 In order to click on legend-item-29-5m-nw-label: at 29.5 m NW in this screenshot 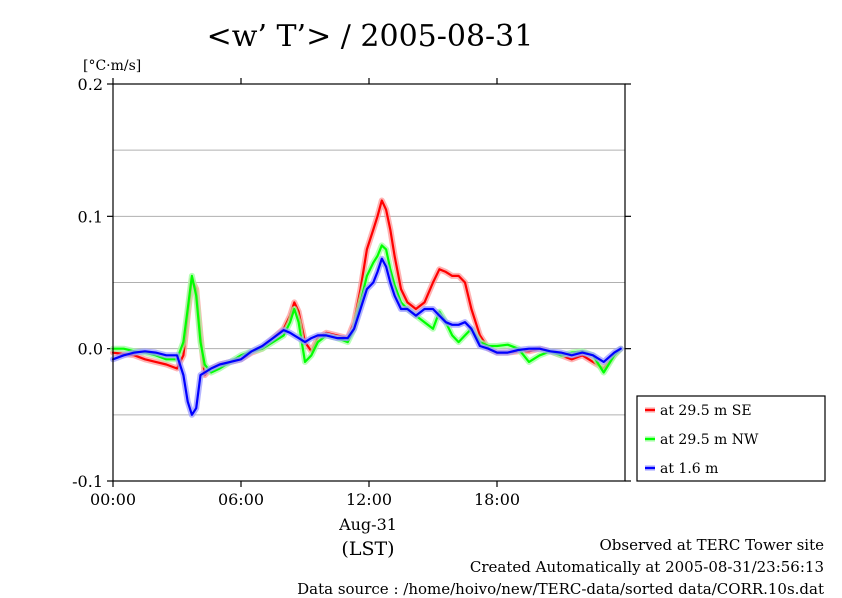, I will do `click(709, 440)`.